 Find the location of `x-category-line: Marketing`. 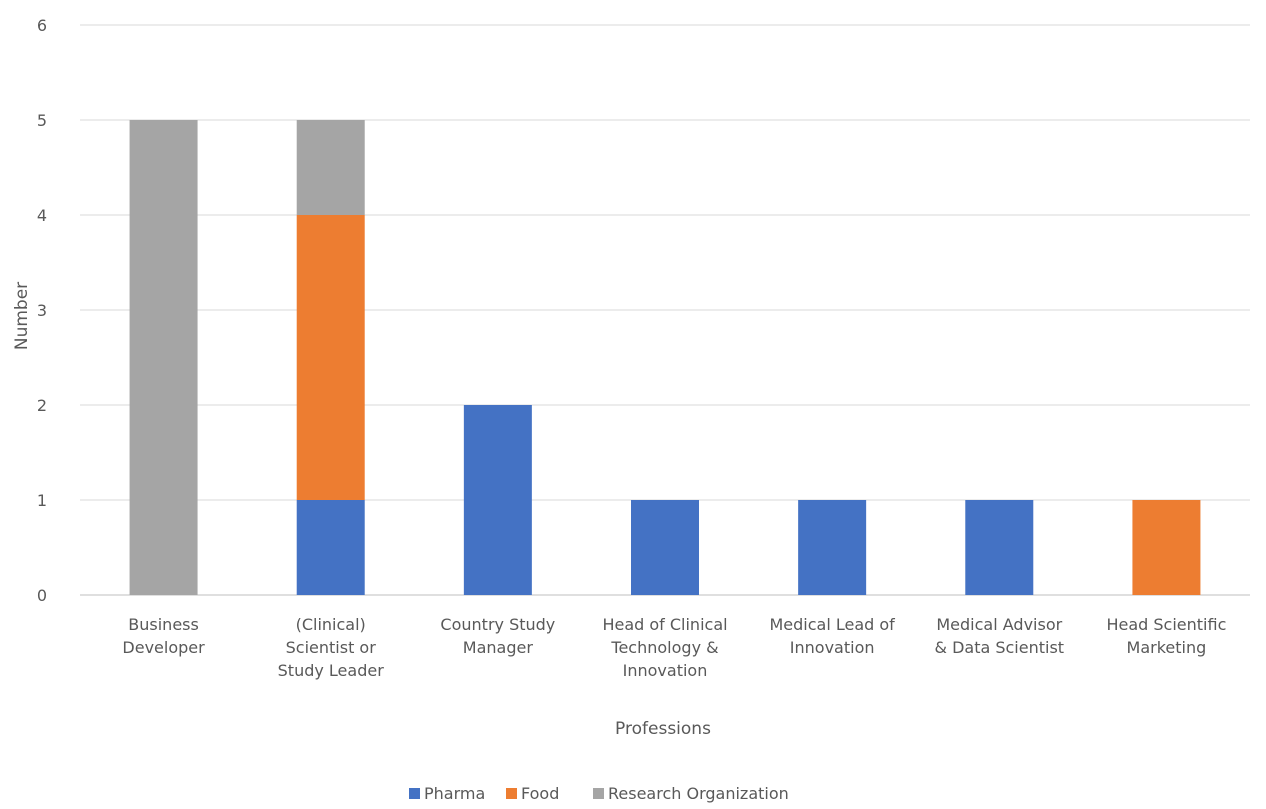

x-category-line: Marketing is located at coordinates (1167, 647).